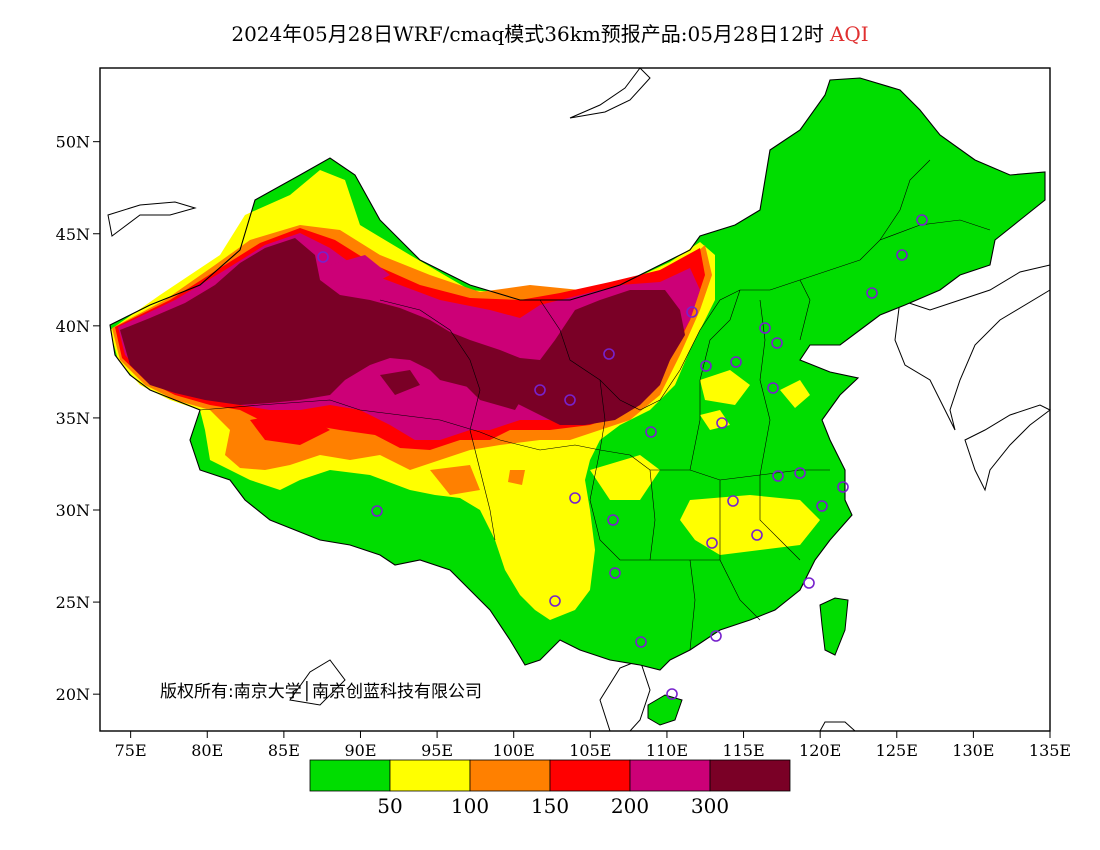 The width and height of the screenshot is (1100, 850). What do you see at coordinates (73, 602) in the screenshot?
I see `latitude-tick-label: 25N` at bounding box center [73, 602].